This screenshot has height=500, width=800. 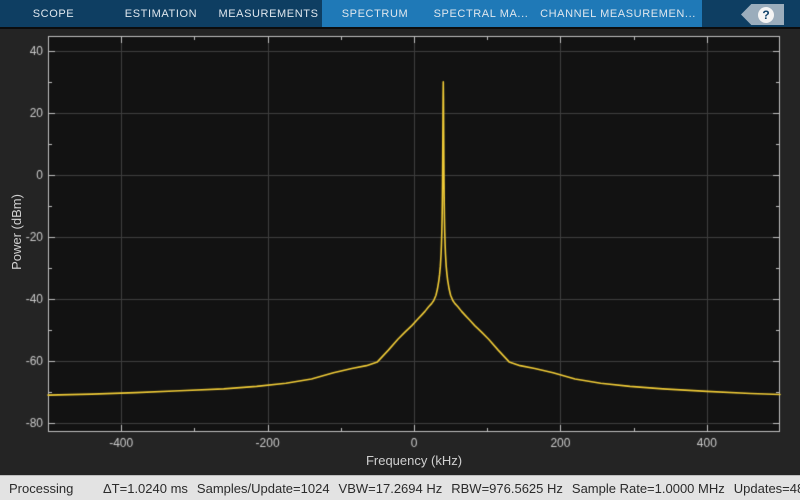 What do you see at coordinates (507, 488) in the screenshot?
I see `status-stat: RBW=976.5625 Hz` at bounding box center [507, 488].